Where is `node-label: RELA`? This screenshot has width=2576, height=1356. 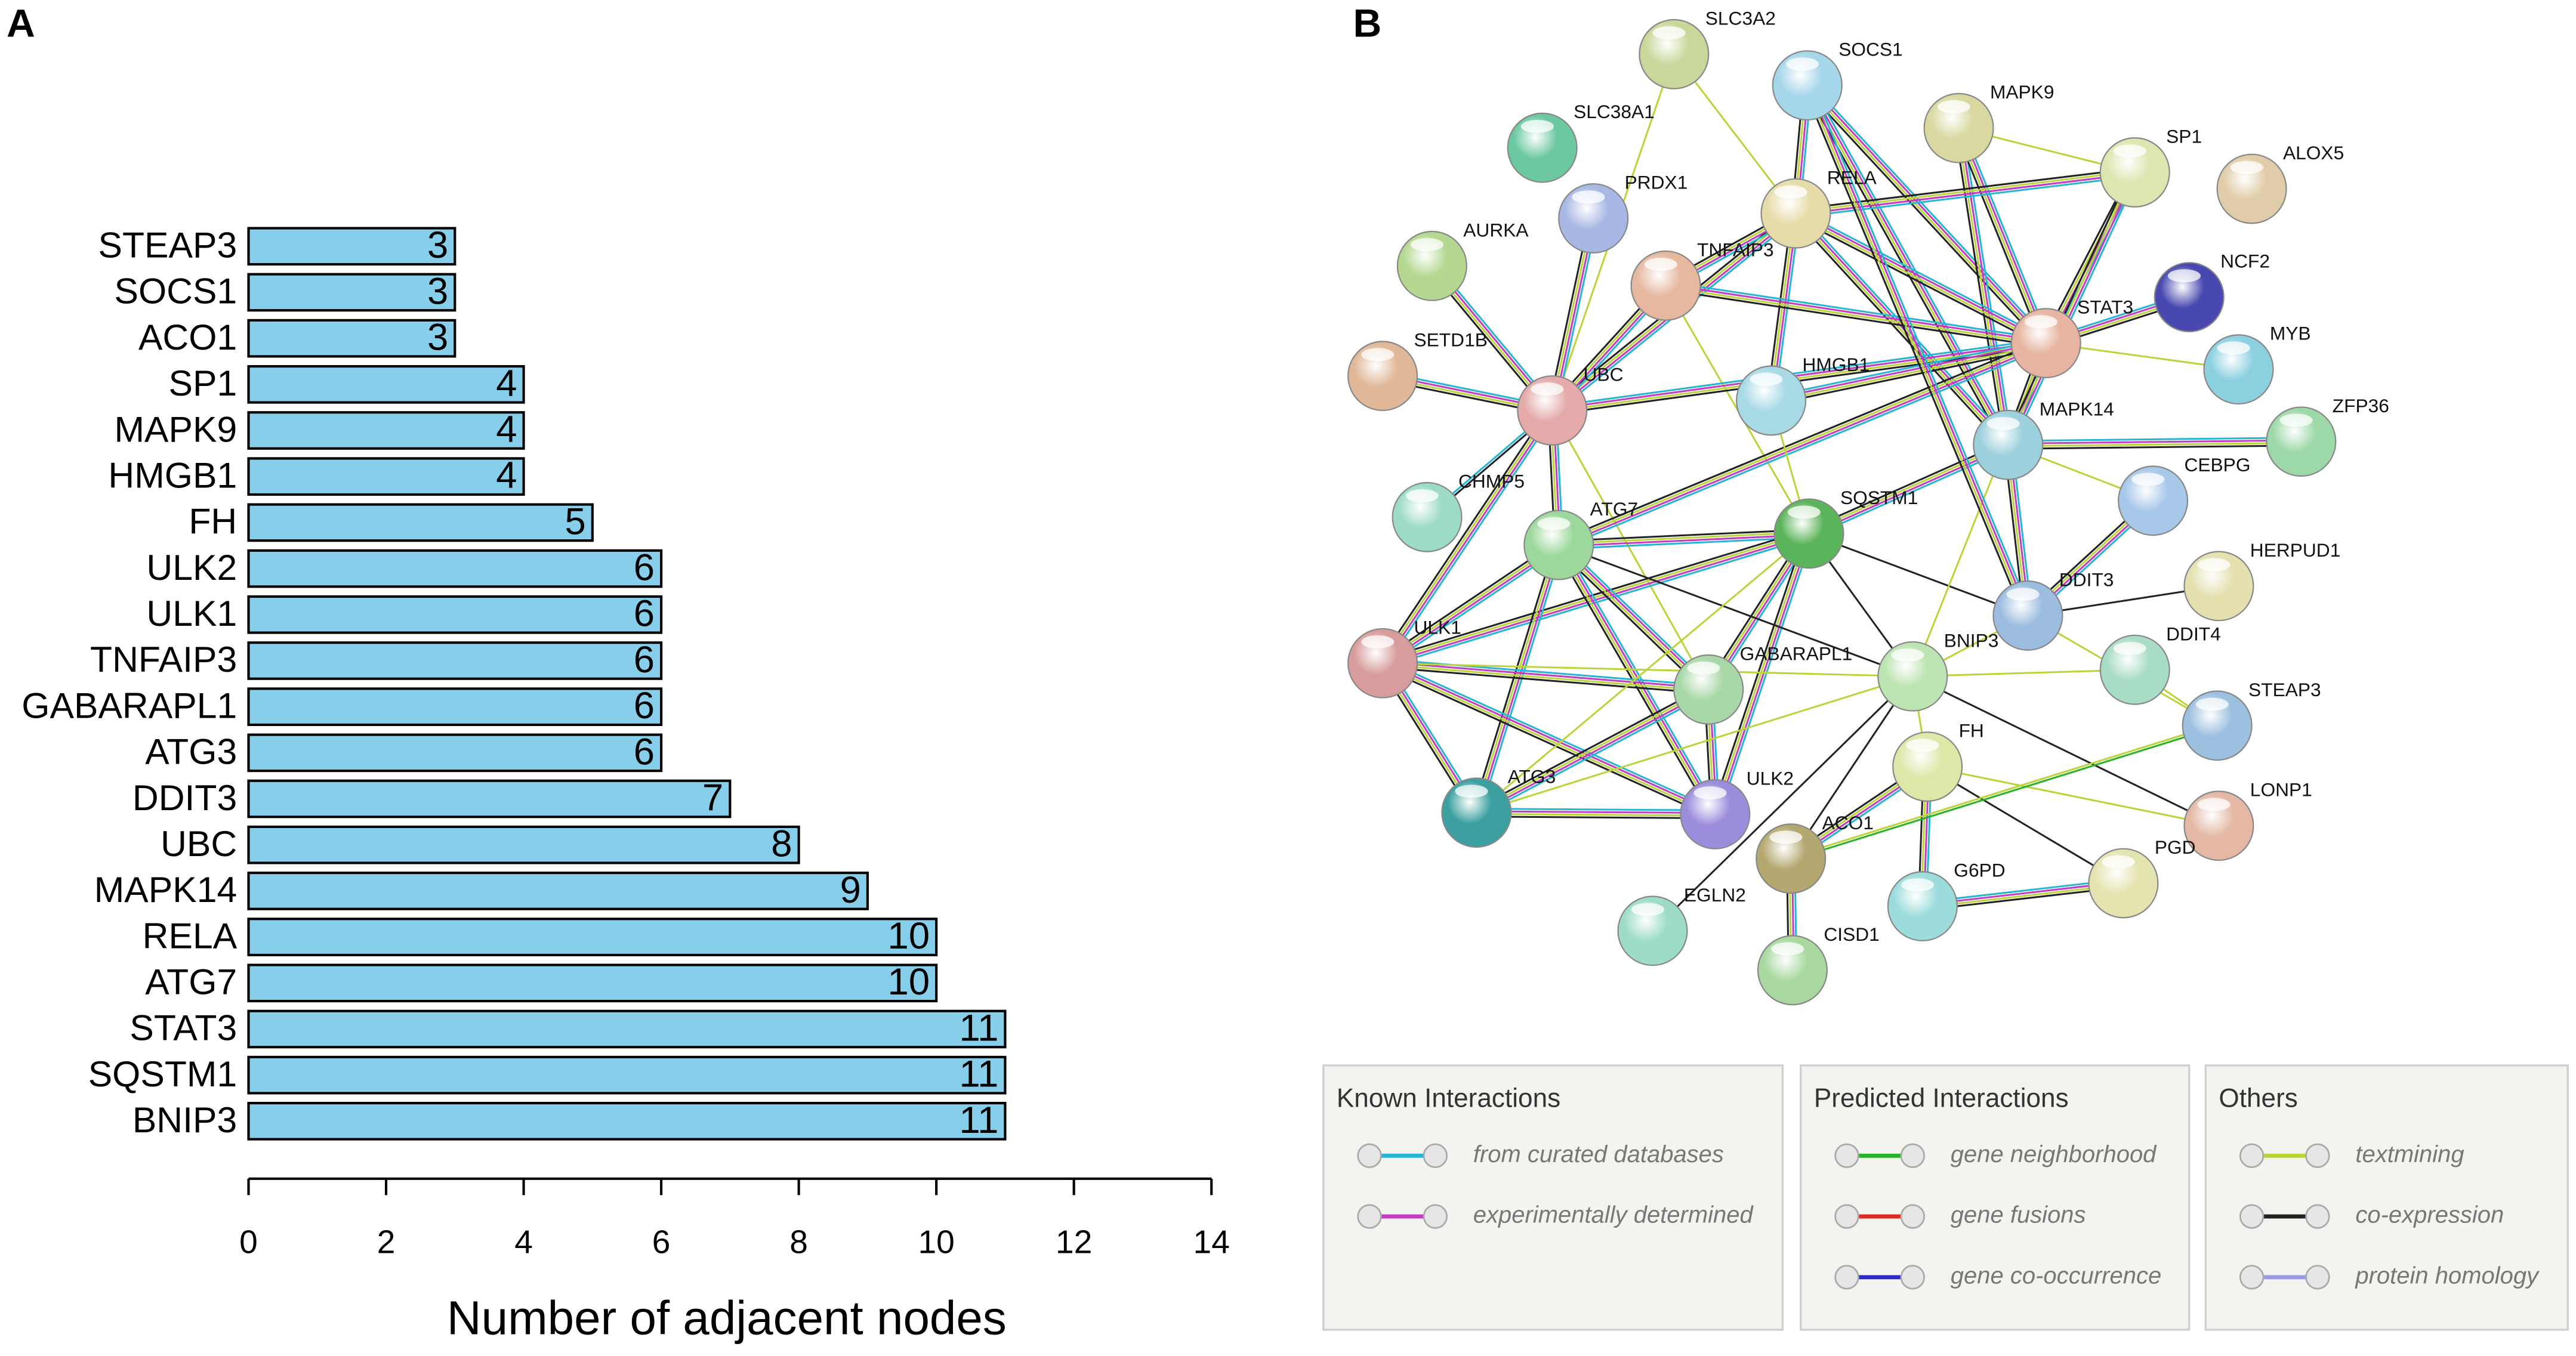 node-label: RELA is located at coordinates (1852, 177).